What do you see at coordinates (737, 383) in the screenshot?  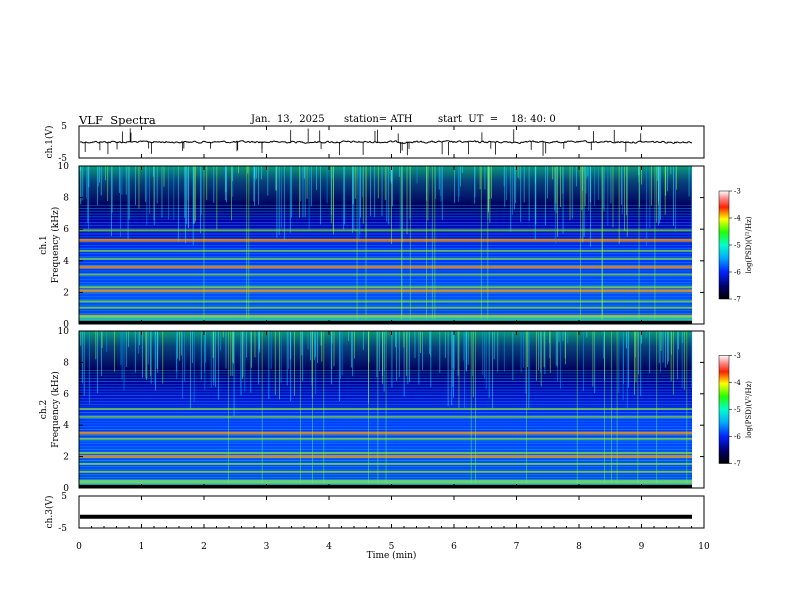 I see `ch2-colorbar-tick-label: -4` at bounding box center [737, 383].